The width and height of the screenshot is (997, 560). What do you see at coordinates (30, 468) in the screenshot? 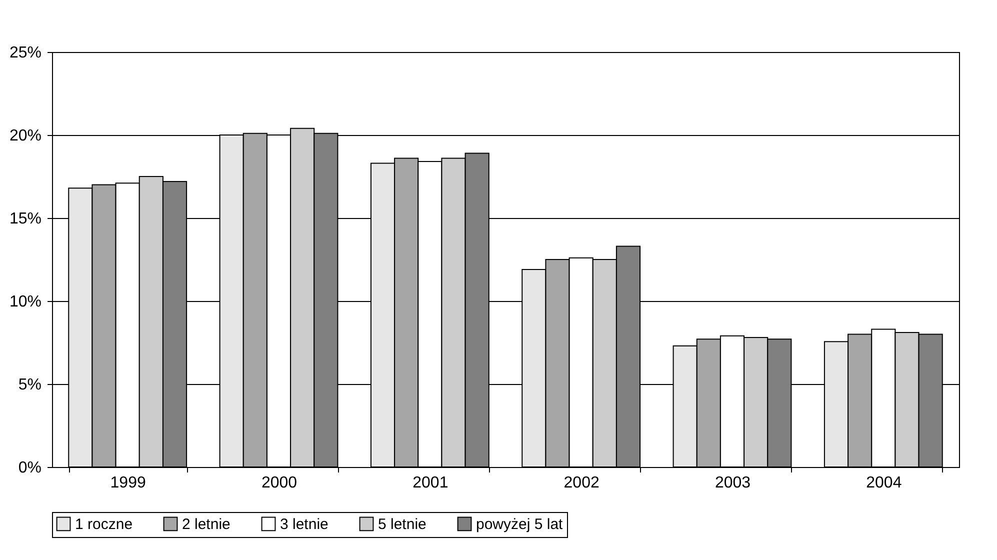
I see `y-tick-label: 0%` at bounding box center [30, 468].